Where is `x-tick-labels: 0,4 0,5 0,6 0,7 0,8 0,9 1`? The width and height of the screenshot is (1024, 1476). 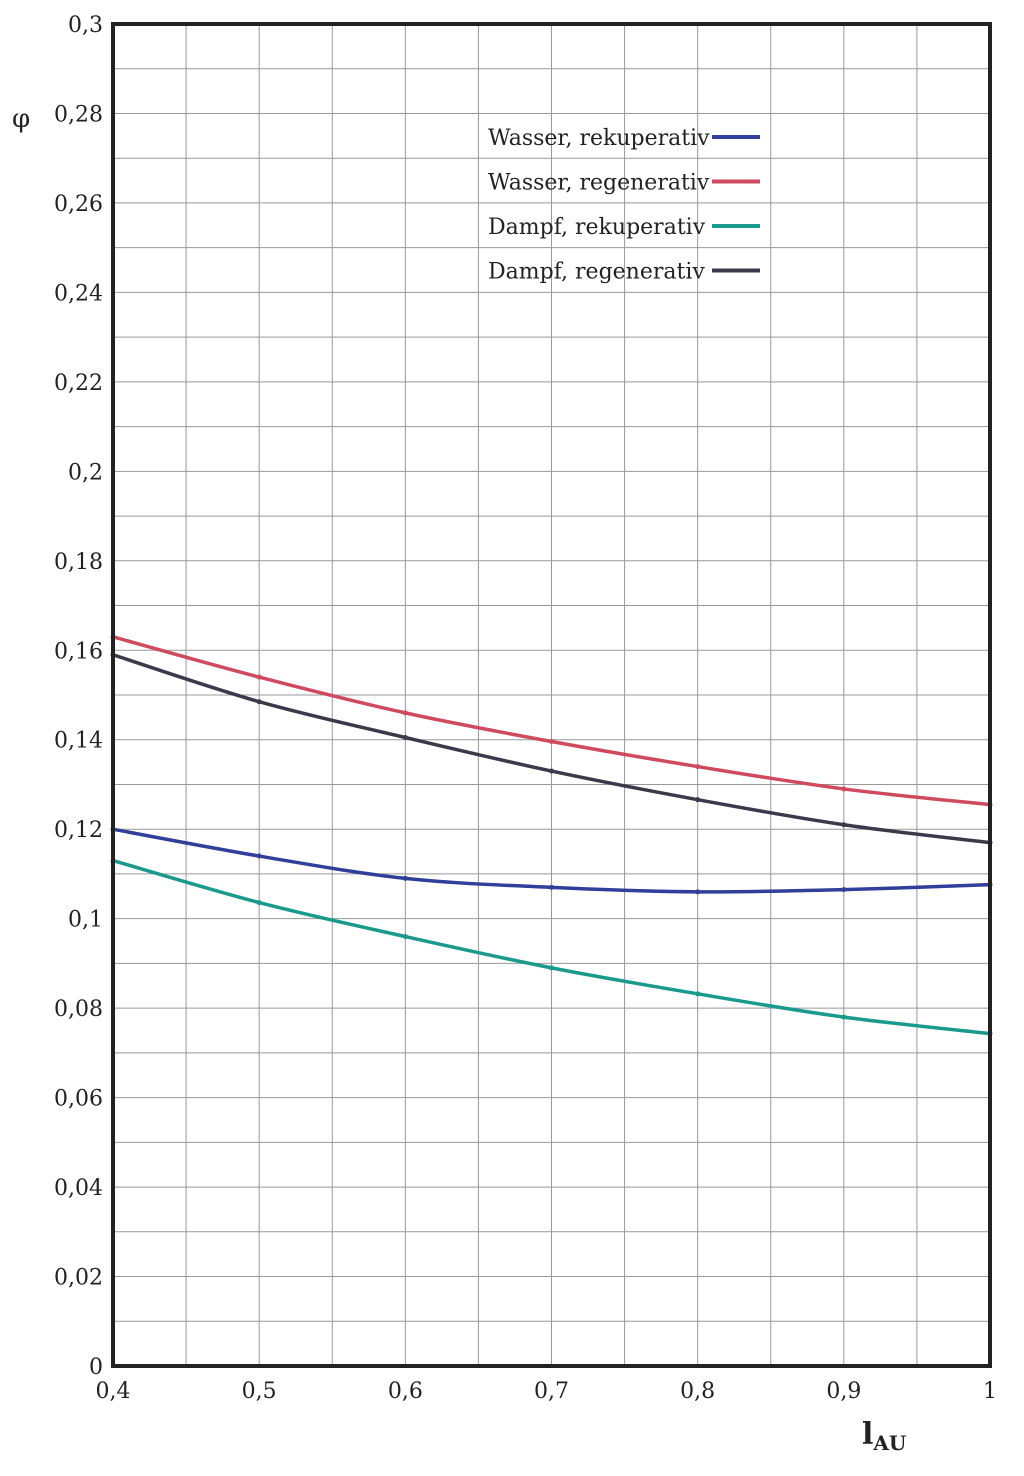 x-tick-labels: 0,4 0,5 0,6 0,7 0,8 0,9 1 is located at coordinates (547, 1391).